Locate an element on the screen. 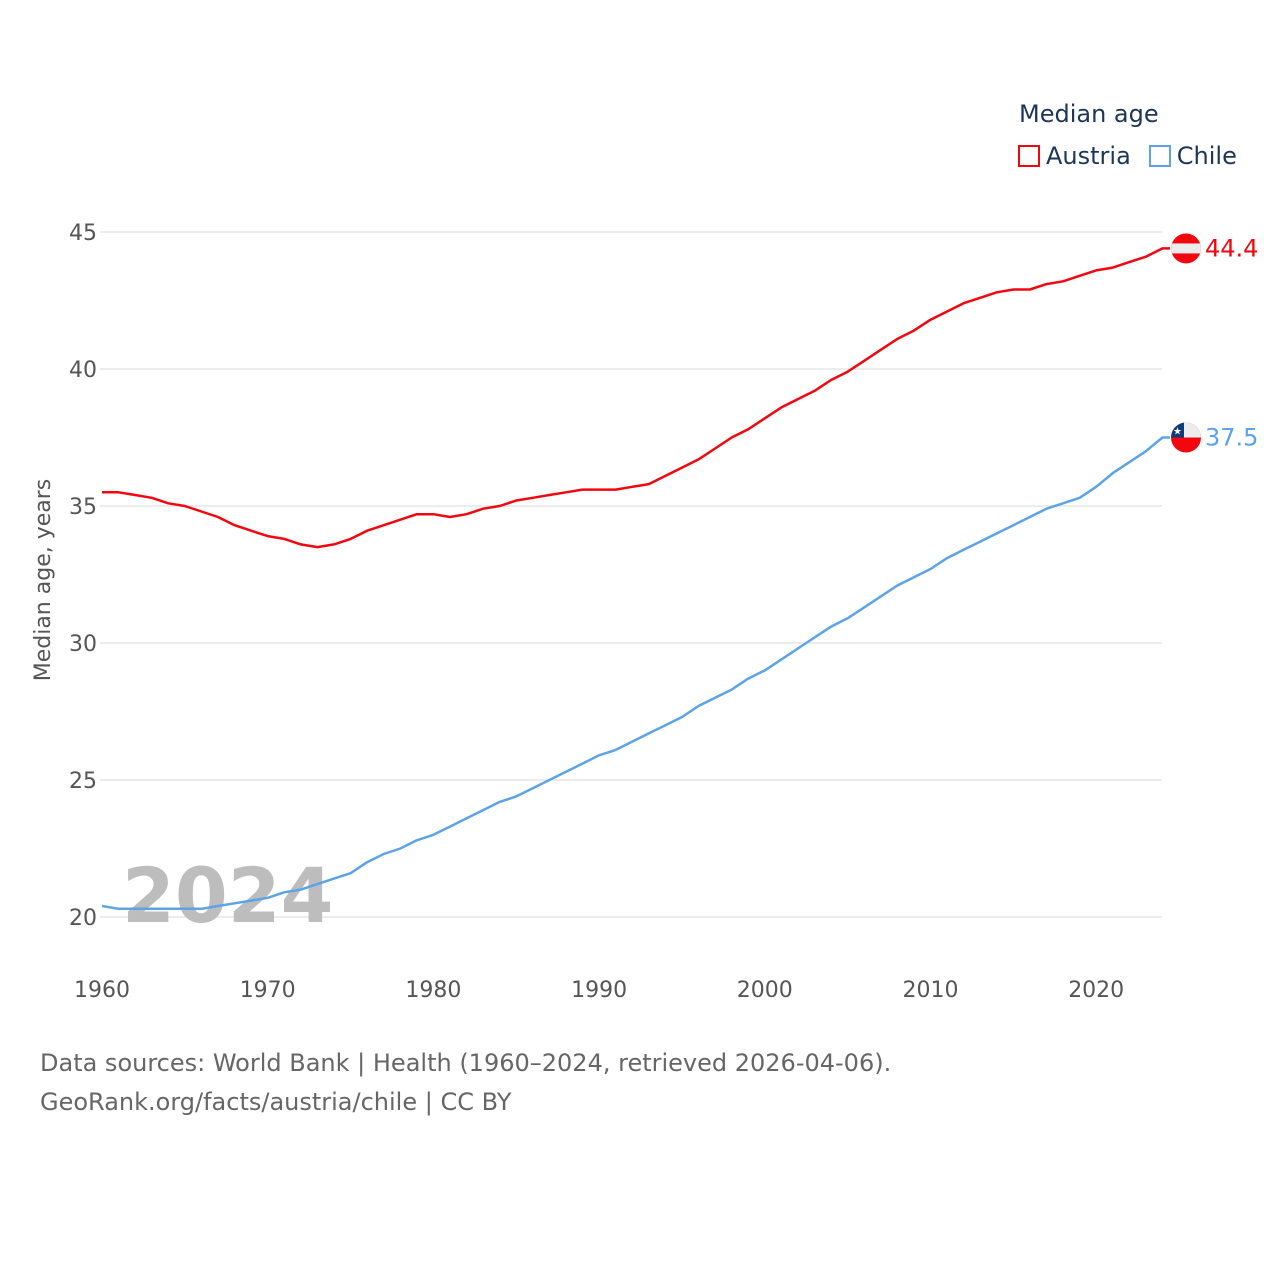  year-watermark: 2024 is located at coordinates (228, 895).